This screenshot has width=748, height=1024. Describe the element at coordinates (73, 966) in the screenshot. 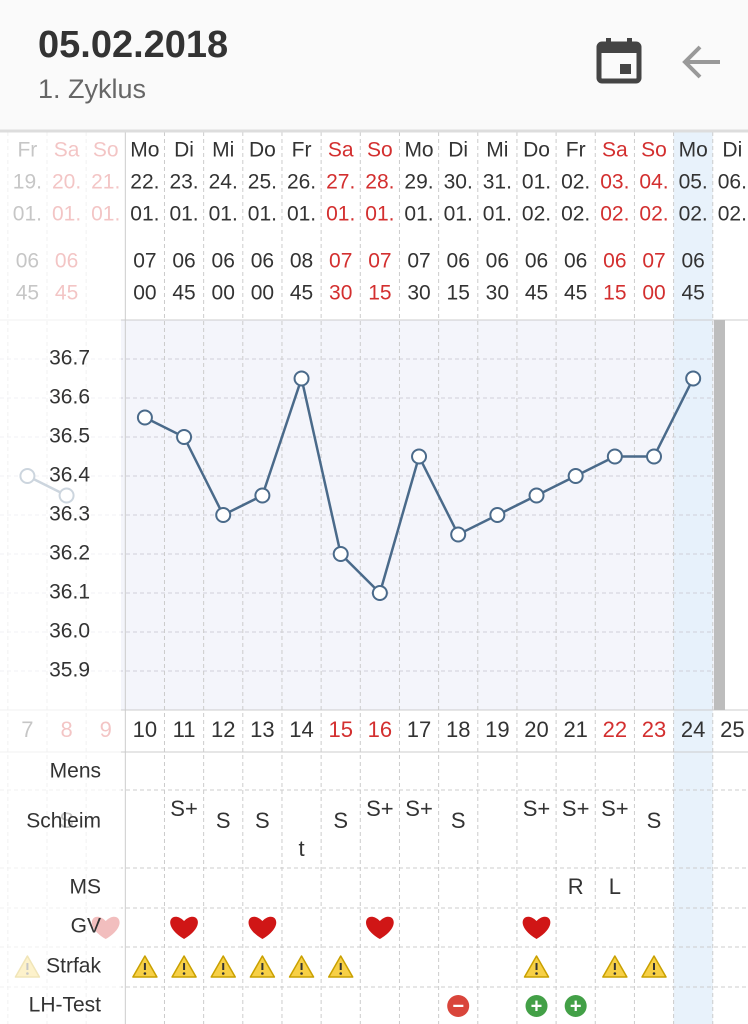

I see `row-label: Strfak` at that location.